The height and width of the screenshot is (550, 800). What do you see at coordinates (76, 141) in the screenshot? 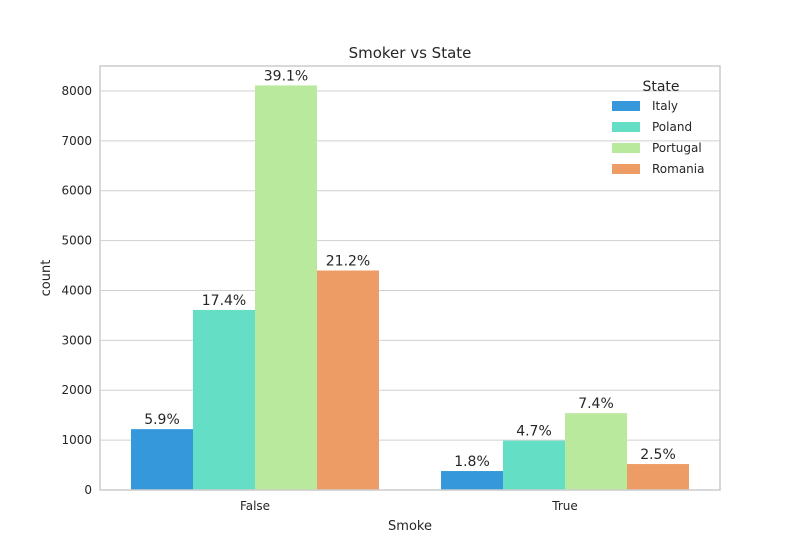
I see `y-tick-label: 7000` at bounding box center [76, 141].